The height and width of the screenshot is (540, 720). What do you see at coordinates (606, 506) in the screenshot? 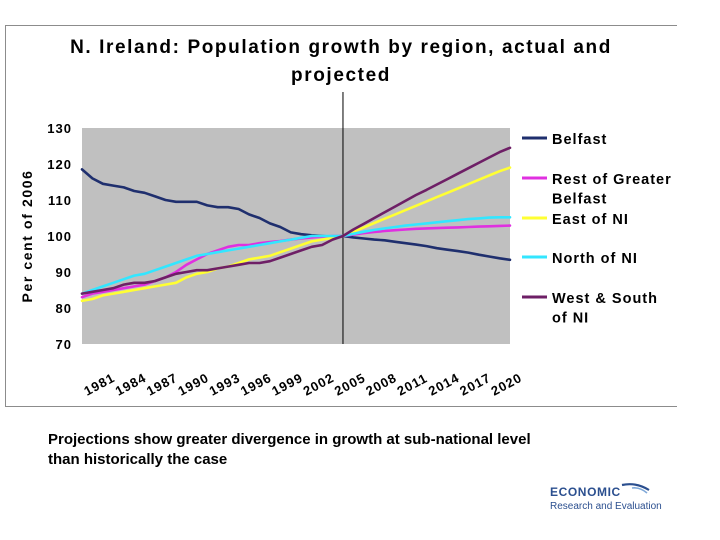
I see `logo-text-research: Research and Evaluation` at bounding box center [606, 506].